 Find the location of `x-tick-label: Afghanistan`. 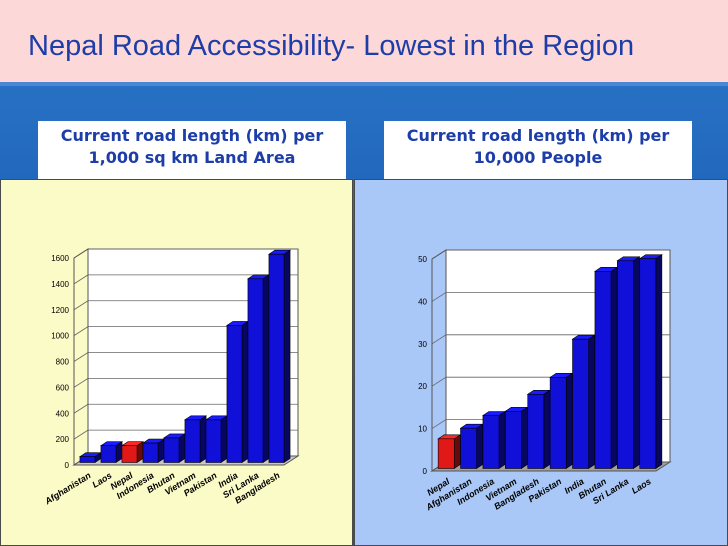

x-tick-label: Afghanistan is located at coordinates (67, 488).